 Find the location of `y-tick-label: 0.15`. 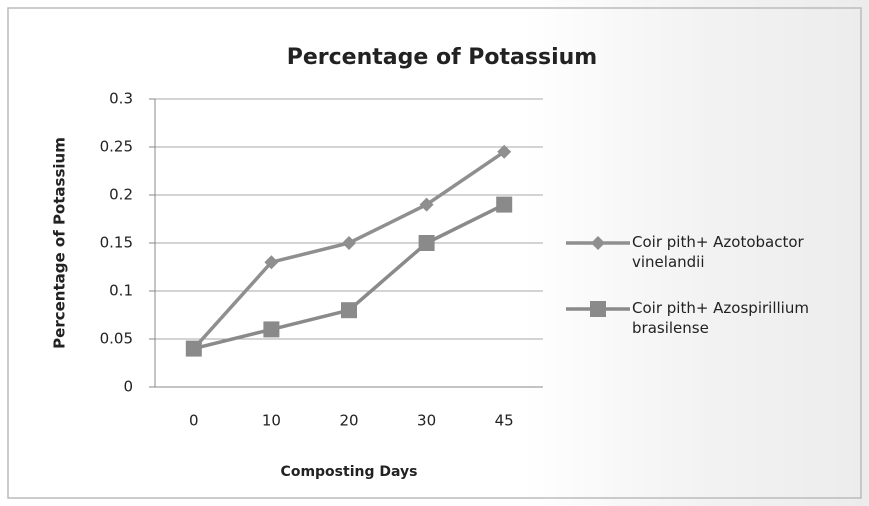

y-tick-label: 0.15 is located at coordinates (116, 243).